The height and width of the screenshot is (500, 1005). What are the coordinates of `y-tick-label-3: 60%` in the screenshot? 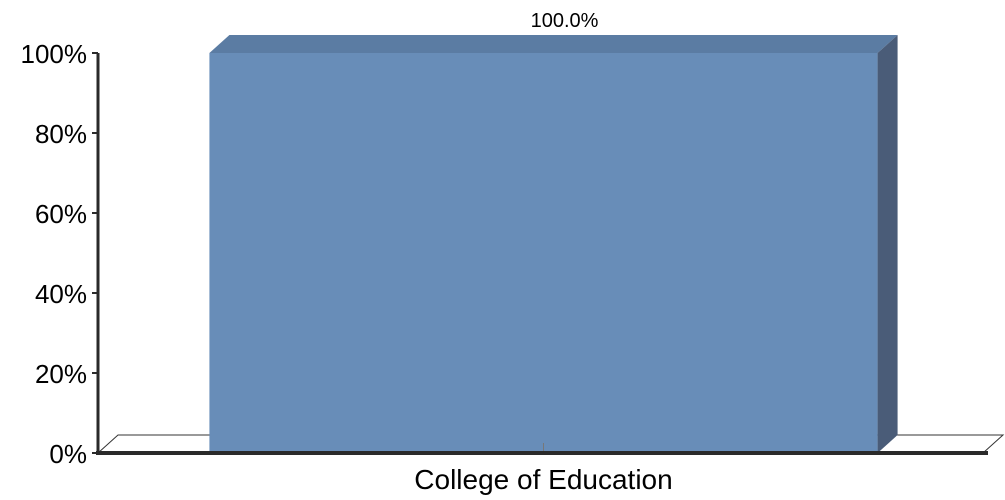 It's located at (61, 214).